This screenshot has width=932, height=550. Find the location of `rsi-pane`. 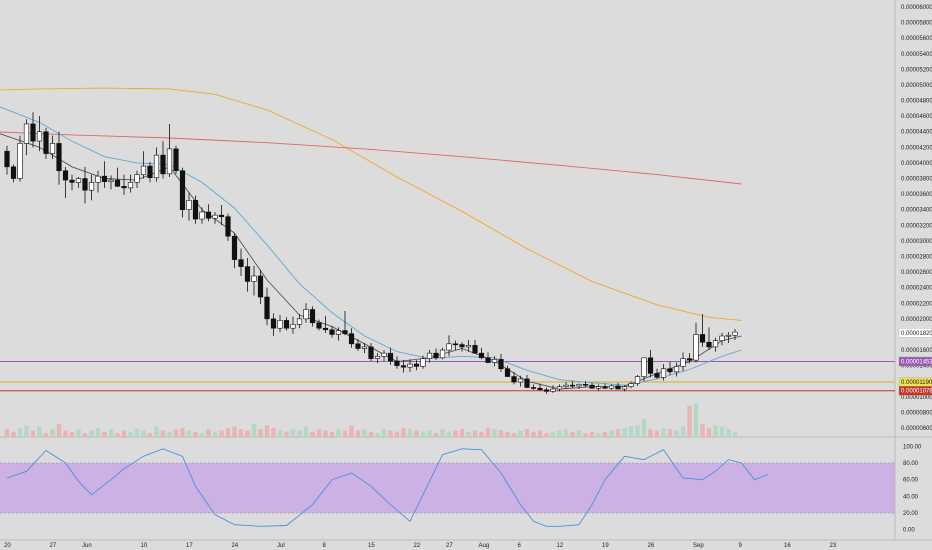

rsi-pane is located at coordinates (447, 487).